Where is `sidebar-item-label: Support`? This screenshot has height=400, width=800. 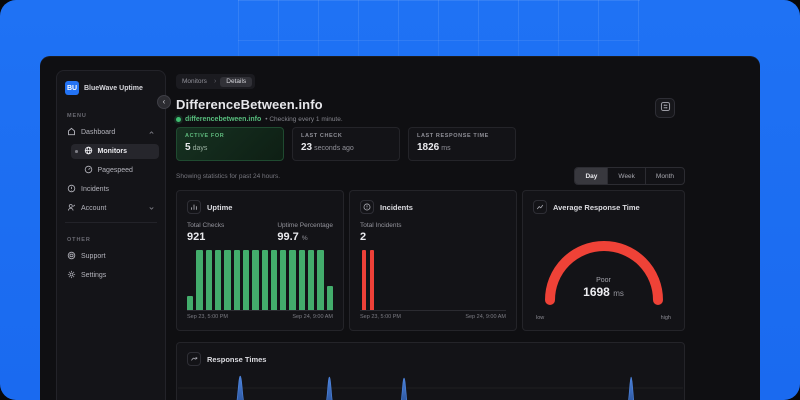
sidebar-item-label: Support is located at coordinates (93, 256).